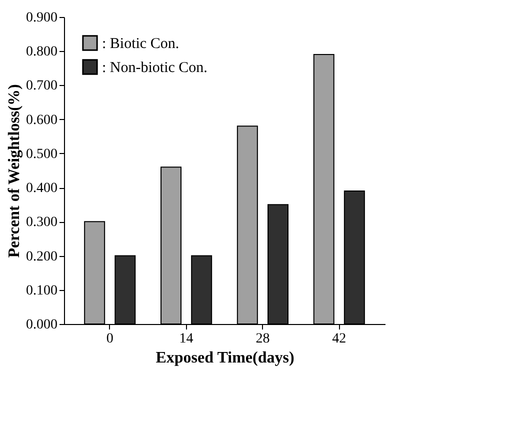  I want to click on y-tick-label: 0.700, so click(42, 86).